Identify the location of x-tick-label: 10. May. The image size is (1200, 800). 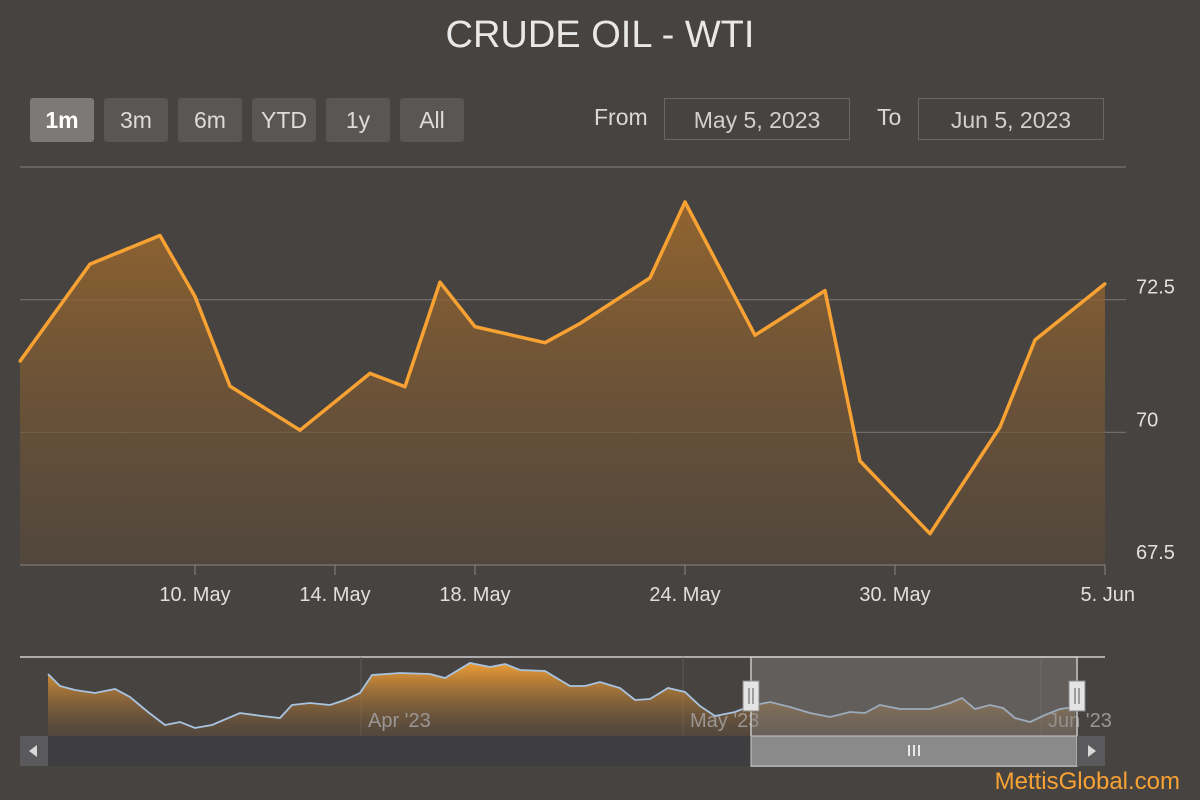
(194, 595).